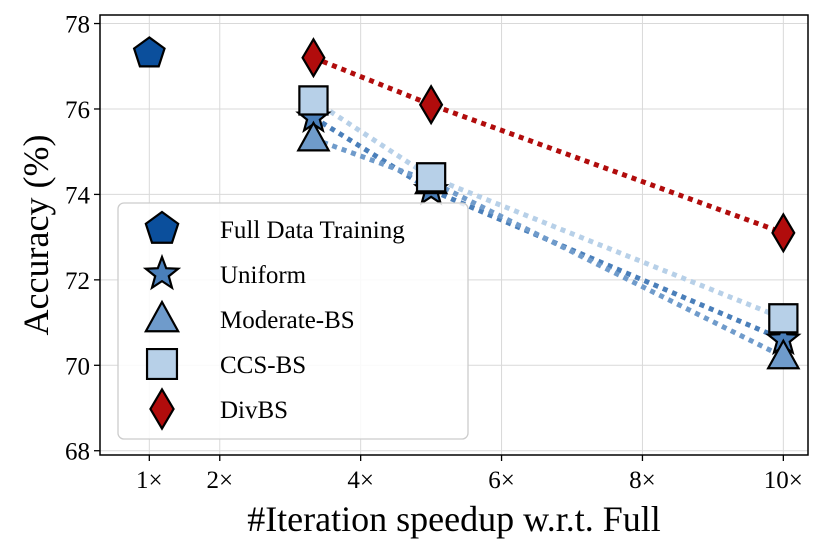 The height and width of the screenshot is (554, 830). What do you see at coordinates (287, 320) in the screenshot?
I see `legend-label-moderate-bs: Moderate-BS` at bounding box center [287, 320].